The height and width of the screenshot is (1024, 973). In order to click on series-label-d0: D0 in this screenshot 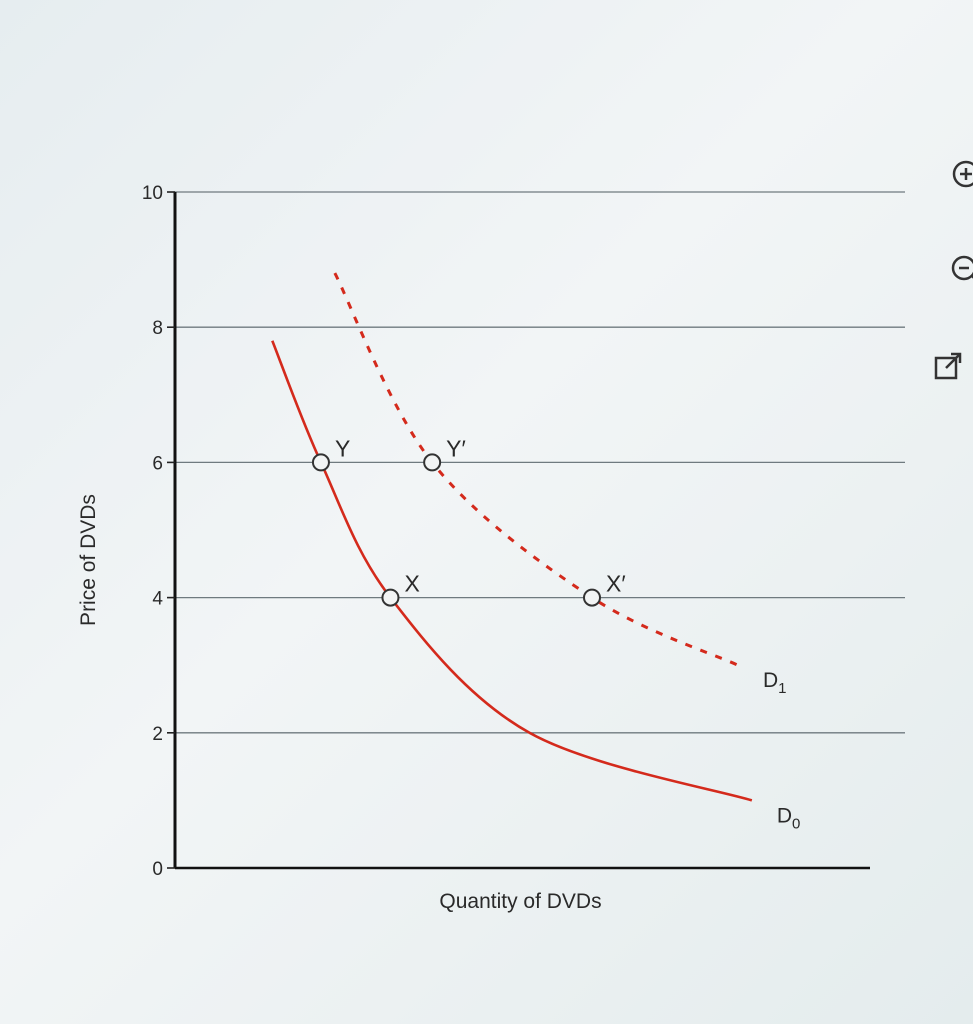, I will do `click(789, 818)`.